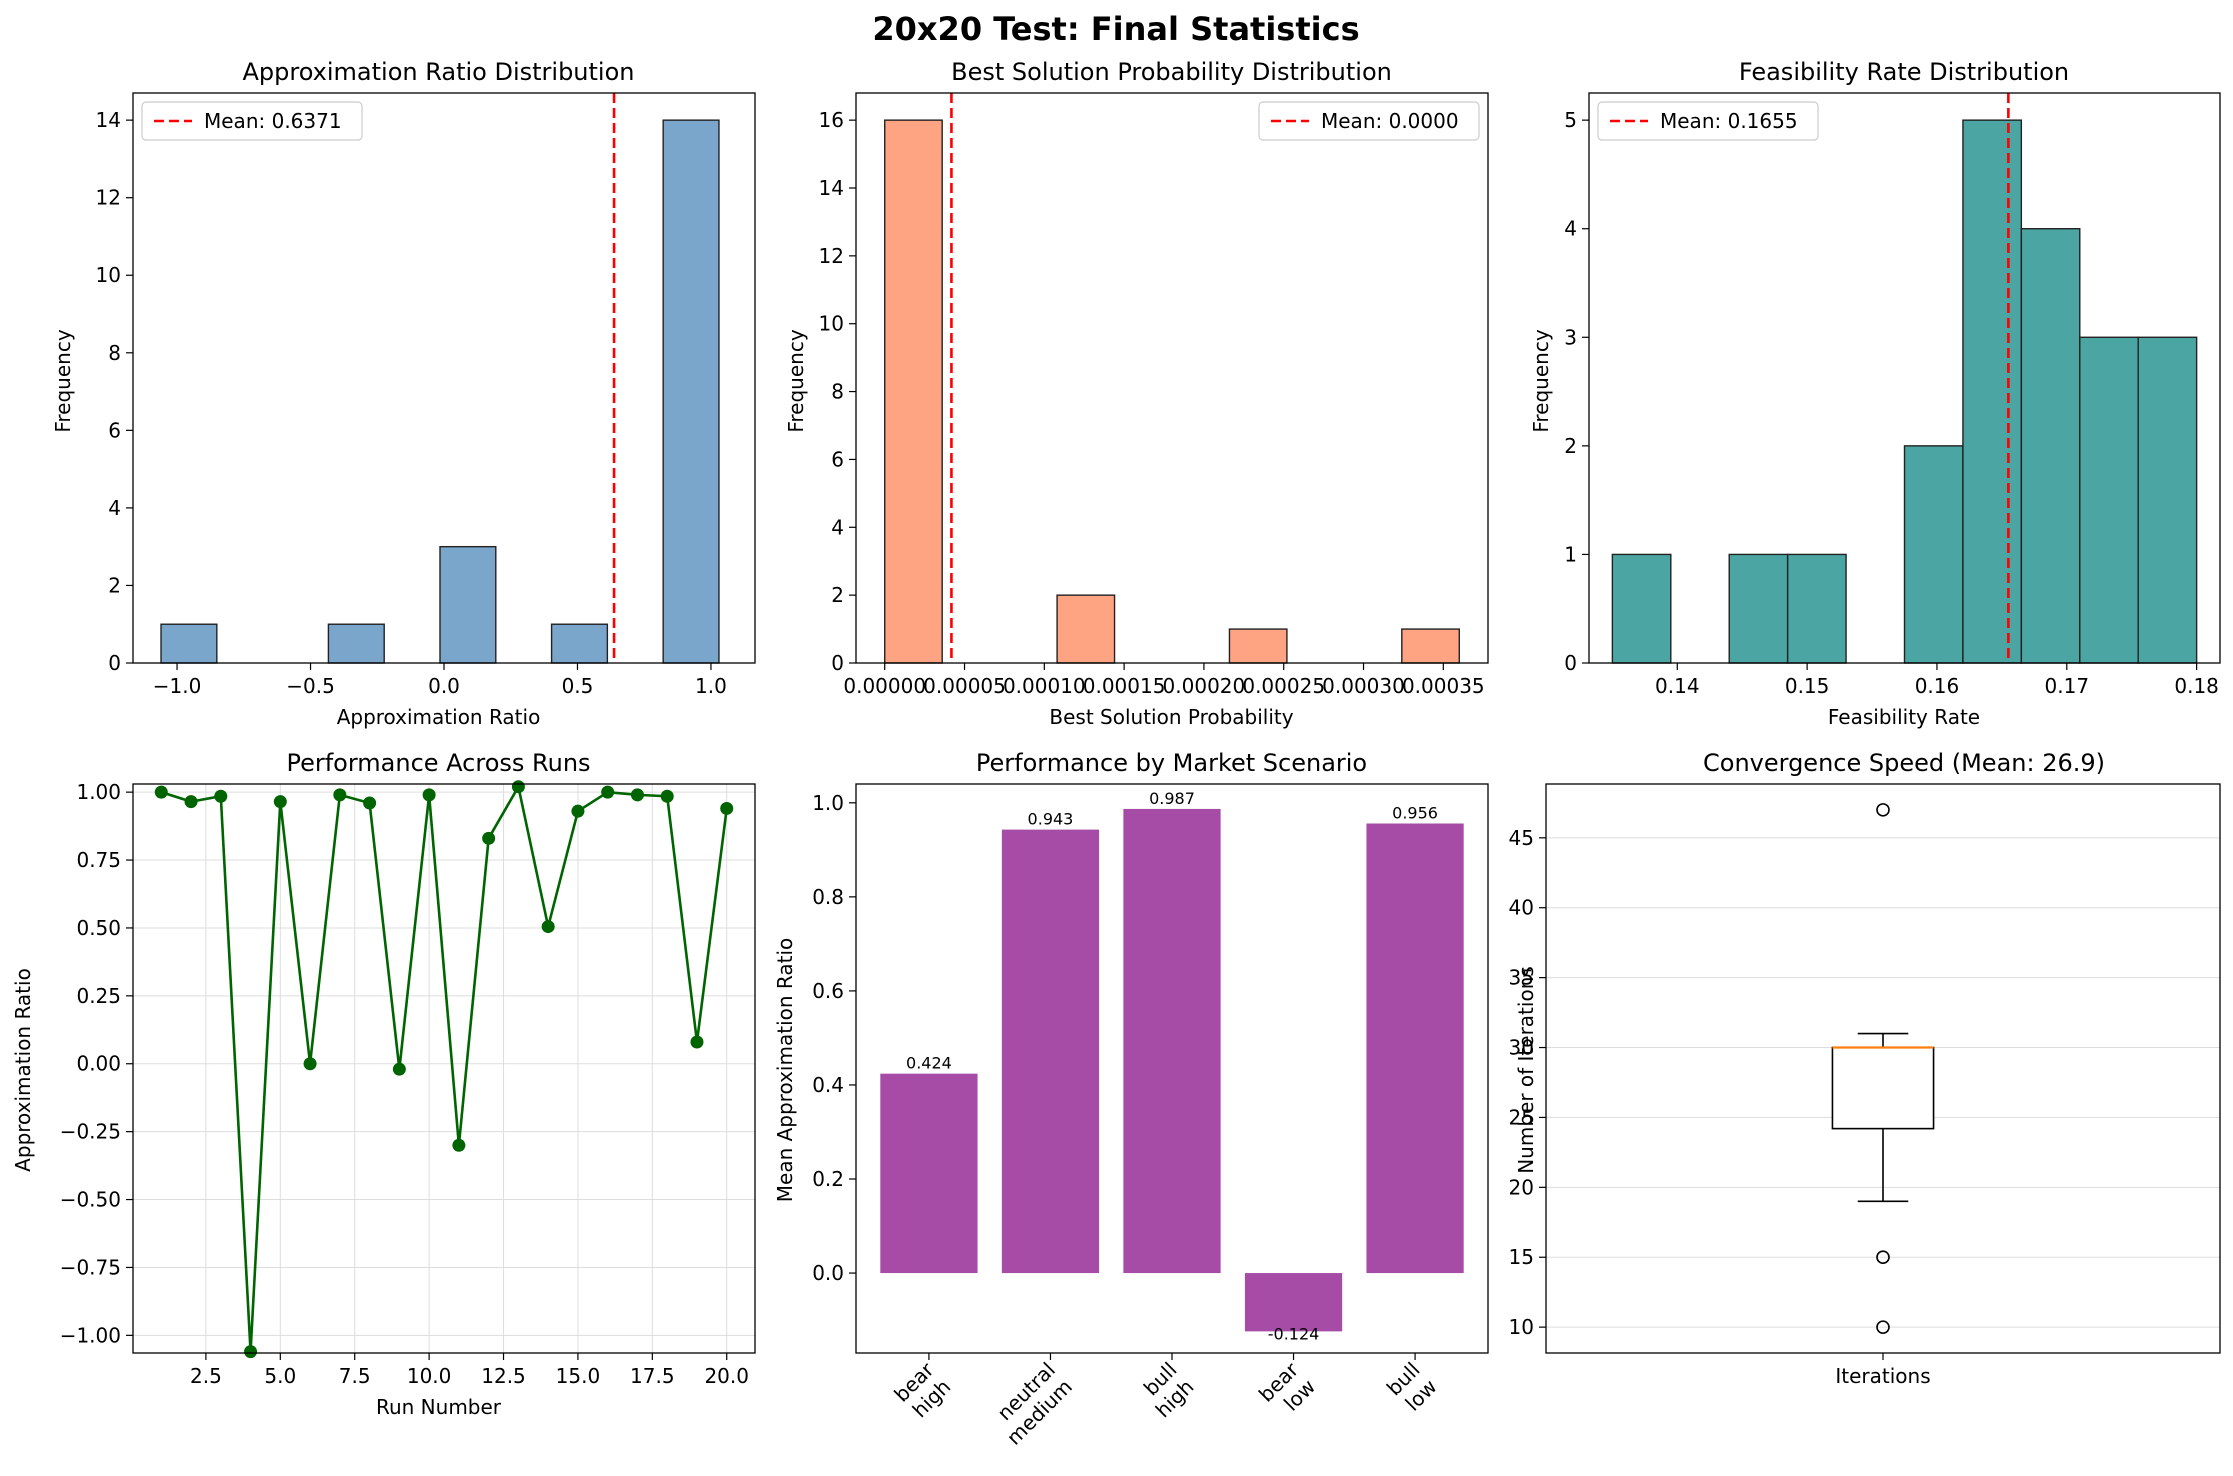  Describe the element at coordinates (90, 1267) in the screenshot. I see `panel-4-ytick-label: −0.75` at that location.